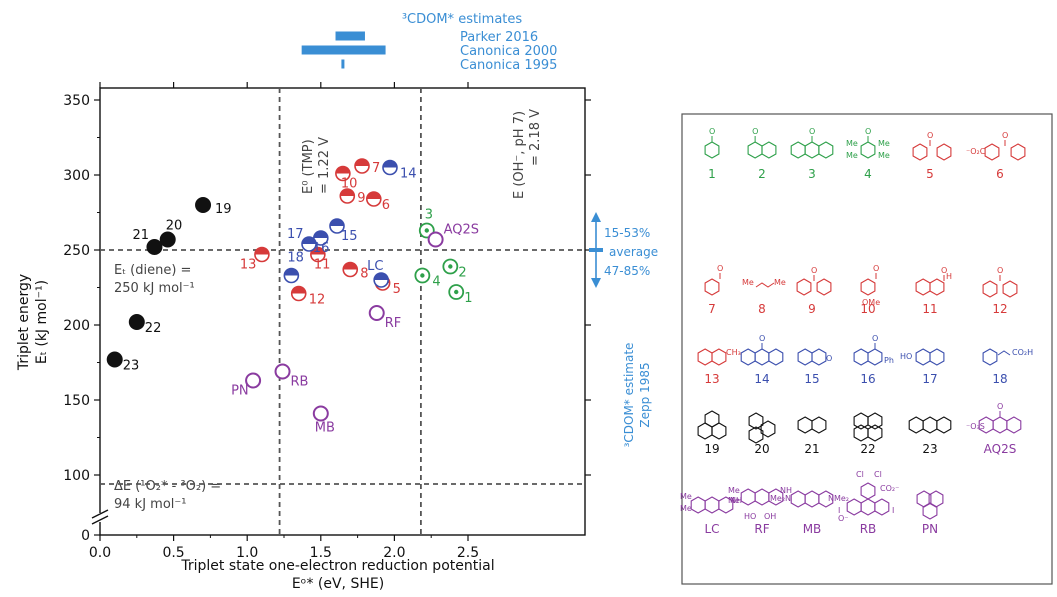 The image size is (1057, 597). I want to click on data-point: 6, so click(377, 202).